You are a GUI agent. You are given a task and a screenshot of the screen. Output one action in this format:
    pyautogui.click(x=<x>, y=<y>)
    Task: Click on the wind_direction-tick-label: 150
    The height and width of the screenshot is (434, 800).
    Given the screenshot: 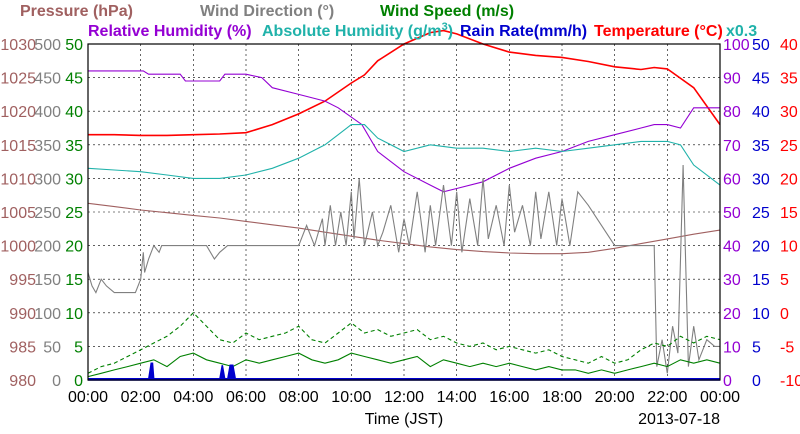 What is the action you would take?
    pyautogui.click(x=47, y=280)
    